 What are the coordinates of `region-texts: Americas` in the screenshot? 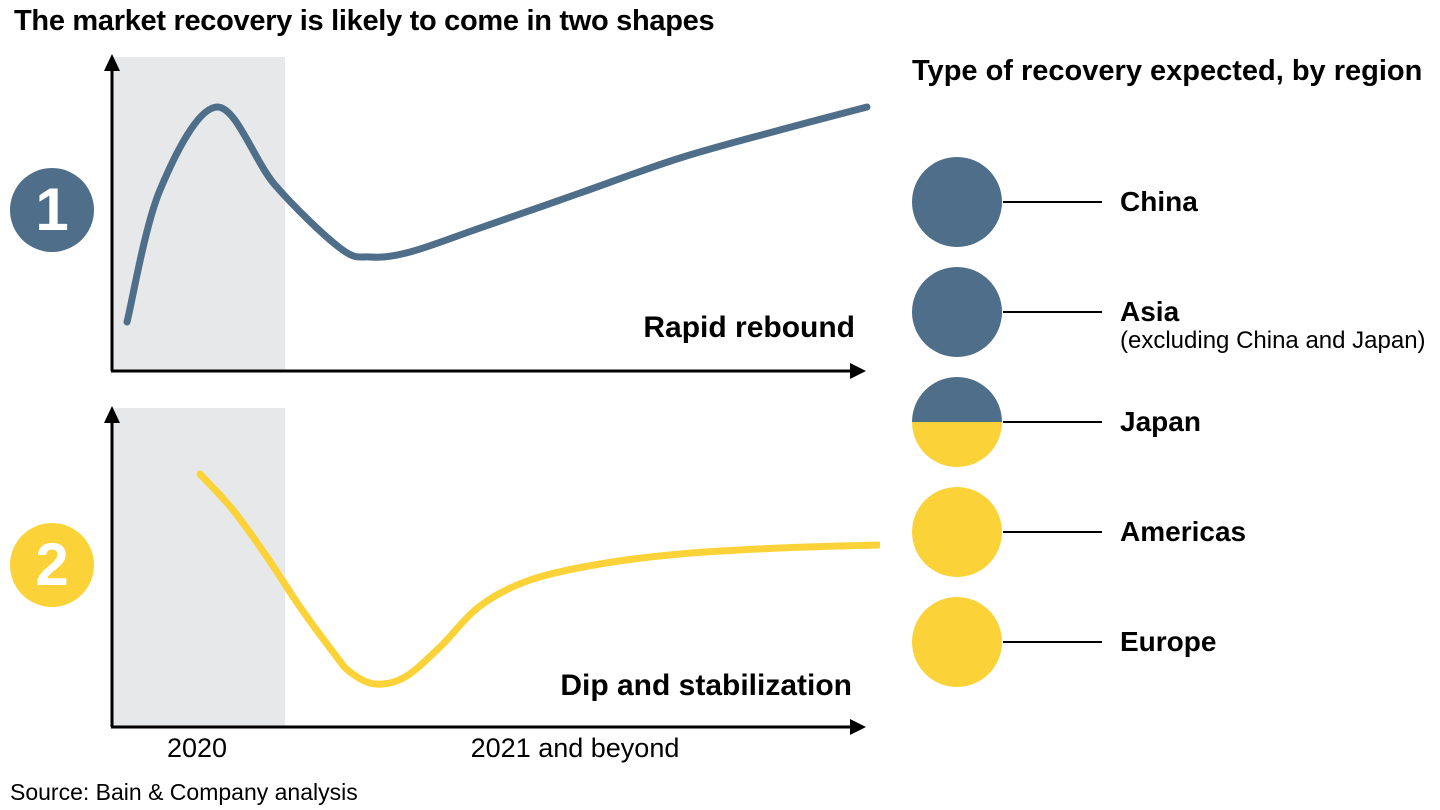 It's located at (1183, 532).